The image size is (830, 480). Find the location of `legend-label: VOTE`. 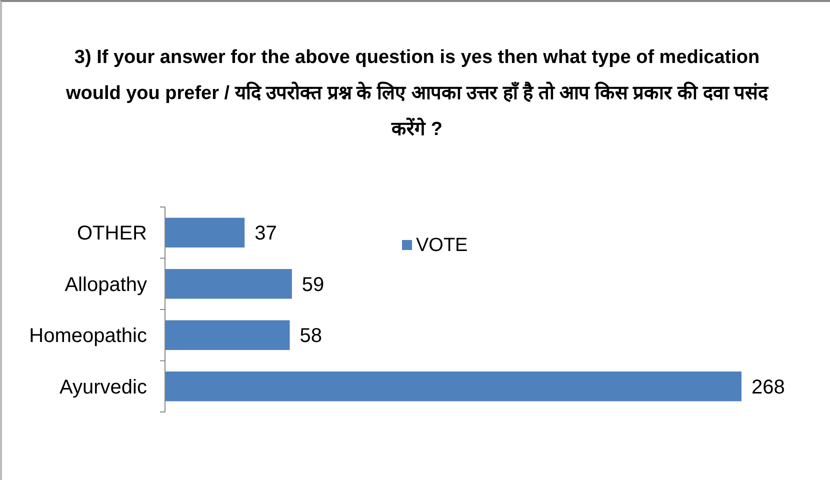

legend-label: VOTE is located at coordinates (442, 245).